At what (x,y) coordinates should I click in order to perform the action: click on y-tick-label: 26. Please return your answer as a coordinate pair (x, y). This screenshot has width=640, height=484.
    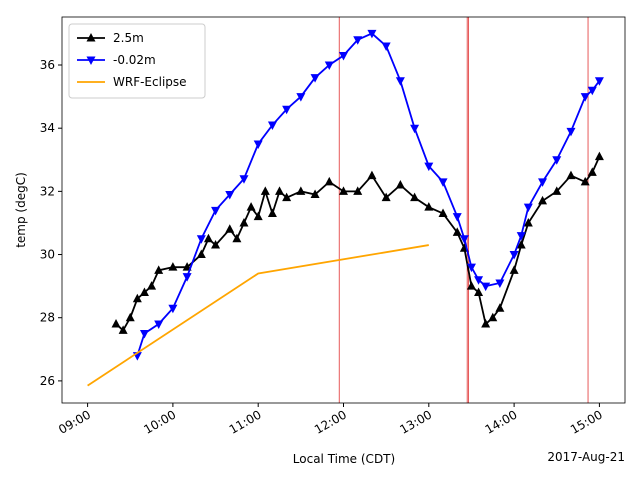
    Looking at the image, I should click on (47, 381).